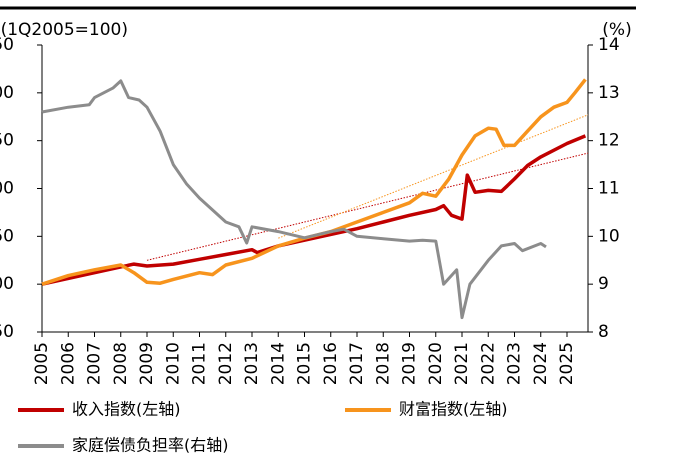 The image size is (686, 460). Describe the element at coordinates (252, 363) in the screenshot. I see `x-tick-label: 2013` at that location.